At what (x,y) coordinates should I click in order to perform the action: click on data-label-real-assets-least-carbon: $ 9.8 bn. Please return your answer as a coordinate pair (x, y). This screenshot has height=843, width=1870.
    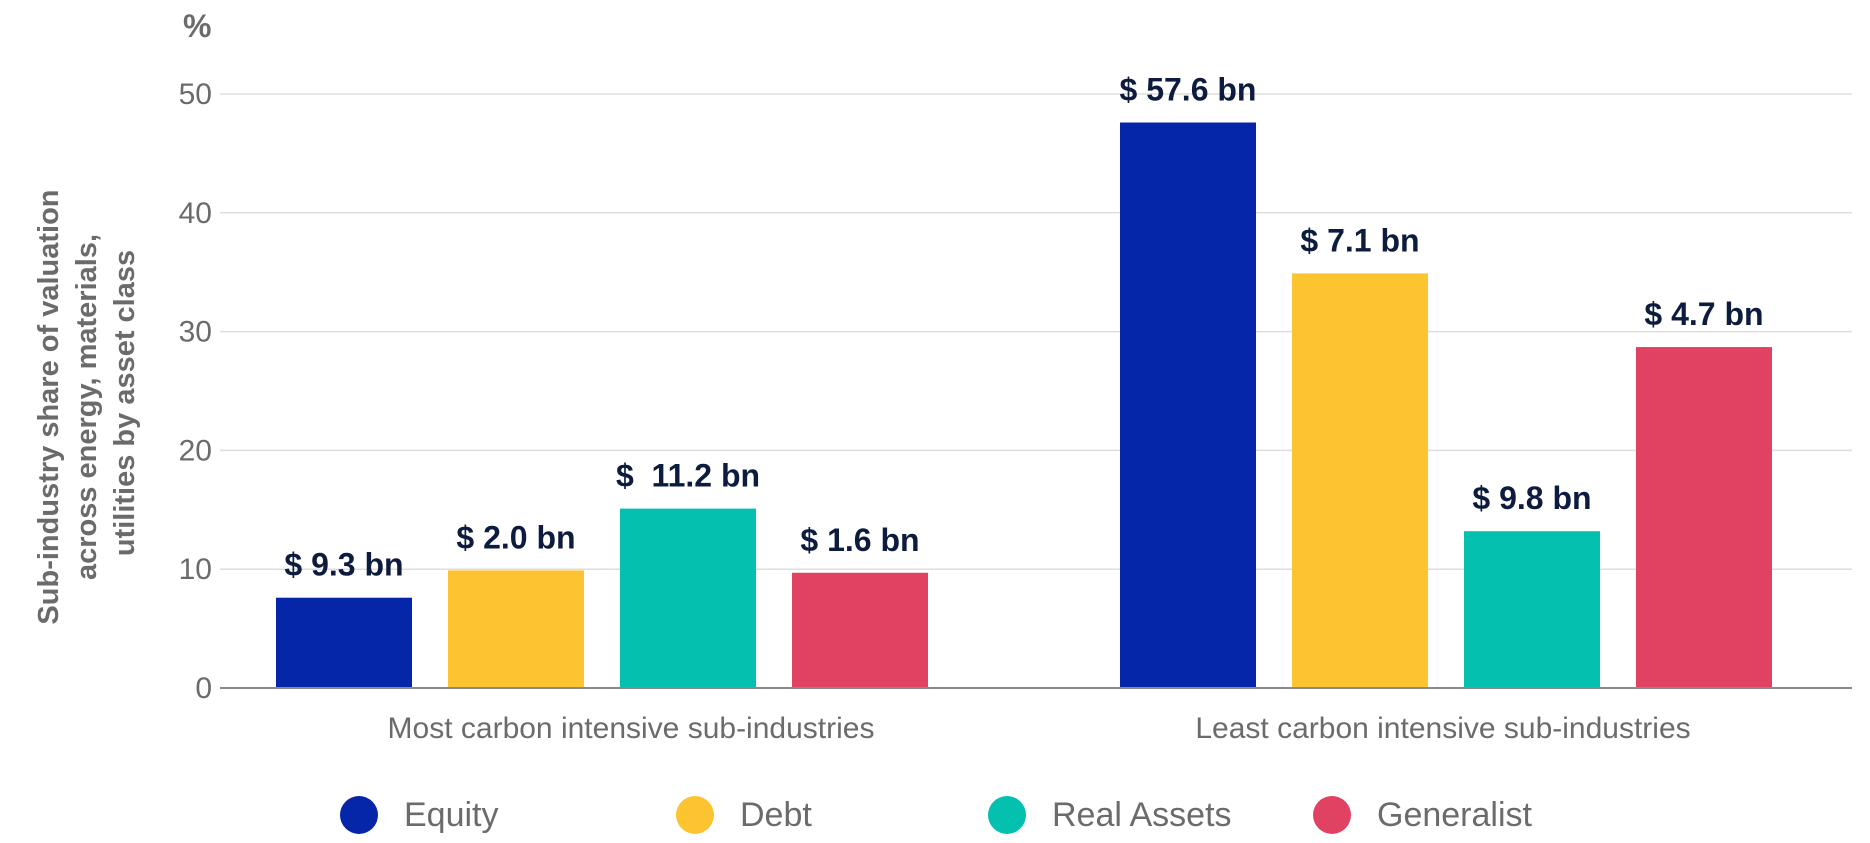
    Looking at the image, I should click on (1531, 498).